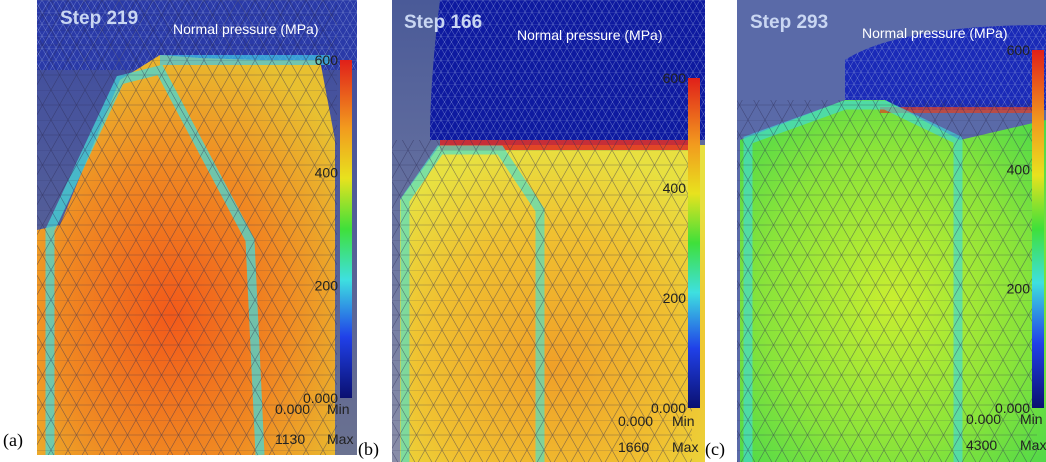 Image resolution: width=1046 pixels, height=462 pixels. I want to click on panel-label: (a), so click(13, 440).